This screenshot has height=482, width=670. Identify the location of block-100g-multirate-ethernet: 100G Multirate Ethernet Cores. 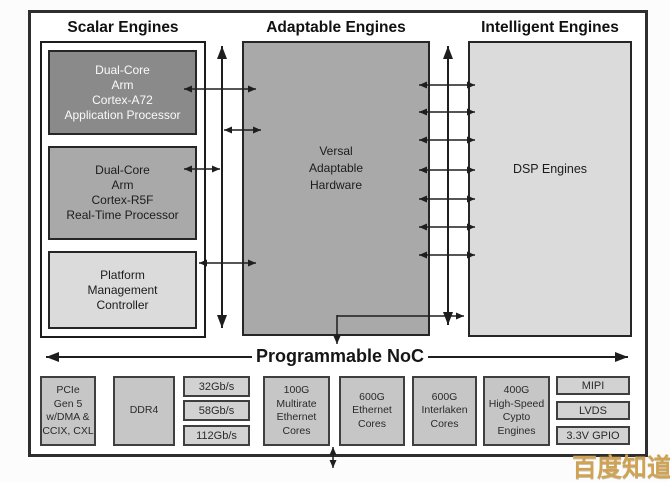
(296, 411).